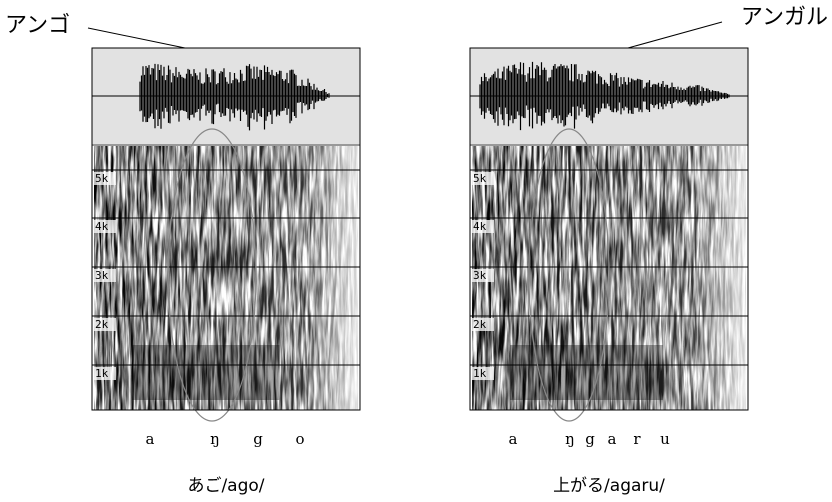 The image size is (832, 502). I want to click on phoneme: r, so click(637, 439).